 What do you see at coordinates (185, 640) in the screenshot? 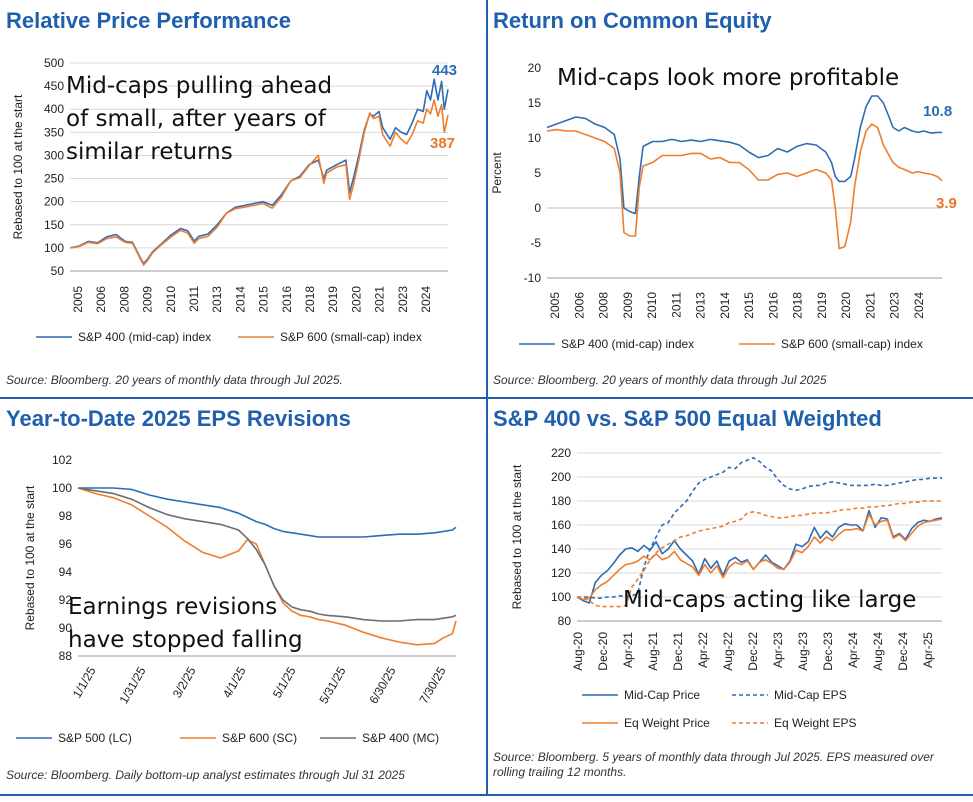
I see `annotation-text: have stopped falling` at bounding box center [185, 640].